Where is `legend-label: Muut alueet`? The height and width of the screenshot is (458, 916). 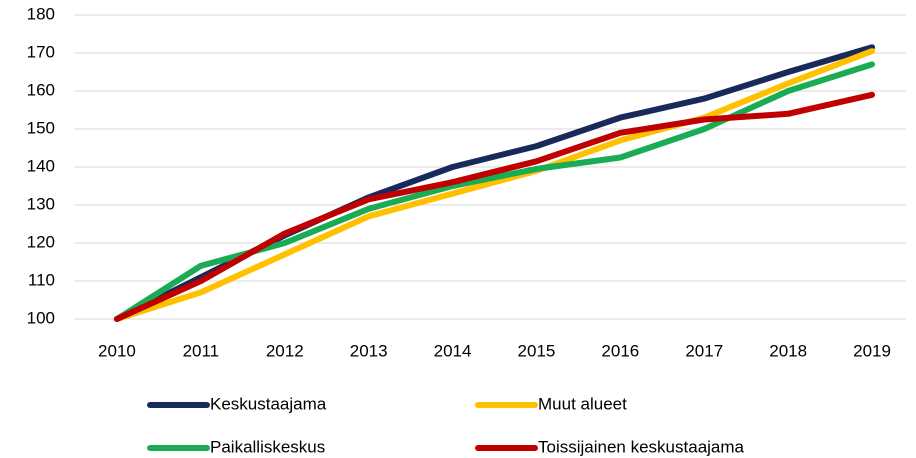 legend-label: Muut alueet is located at coordinates (582, 403).